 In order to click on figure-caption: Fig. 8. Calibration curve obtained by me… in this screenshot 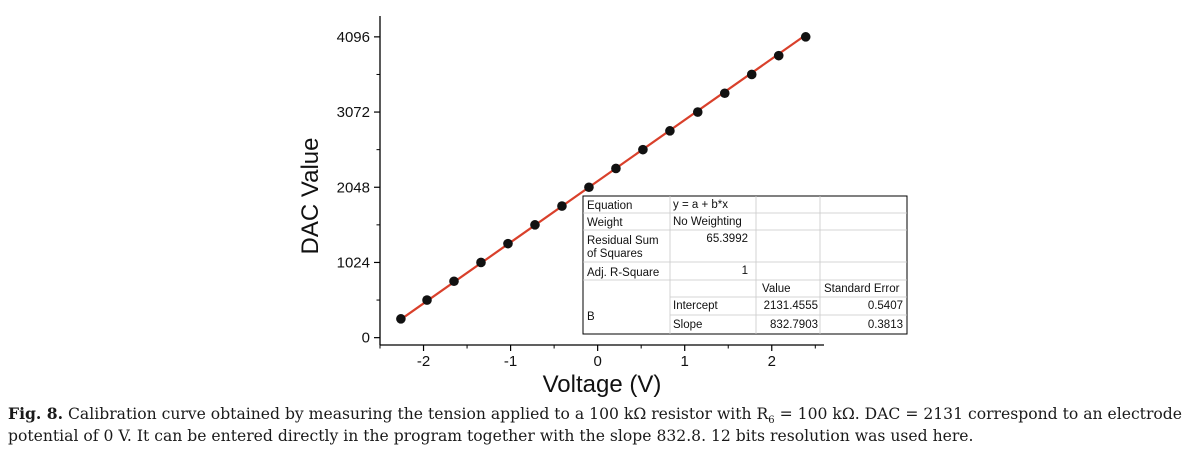, I will do `click(602, 425)`.